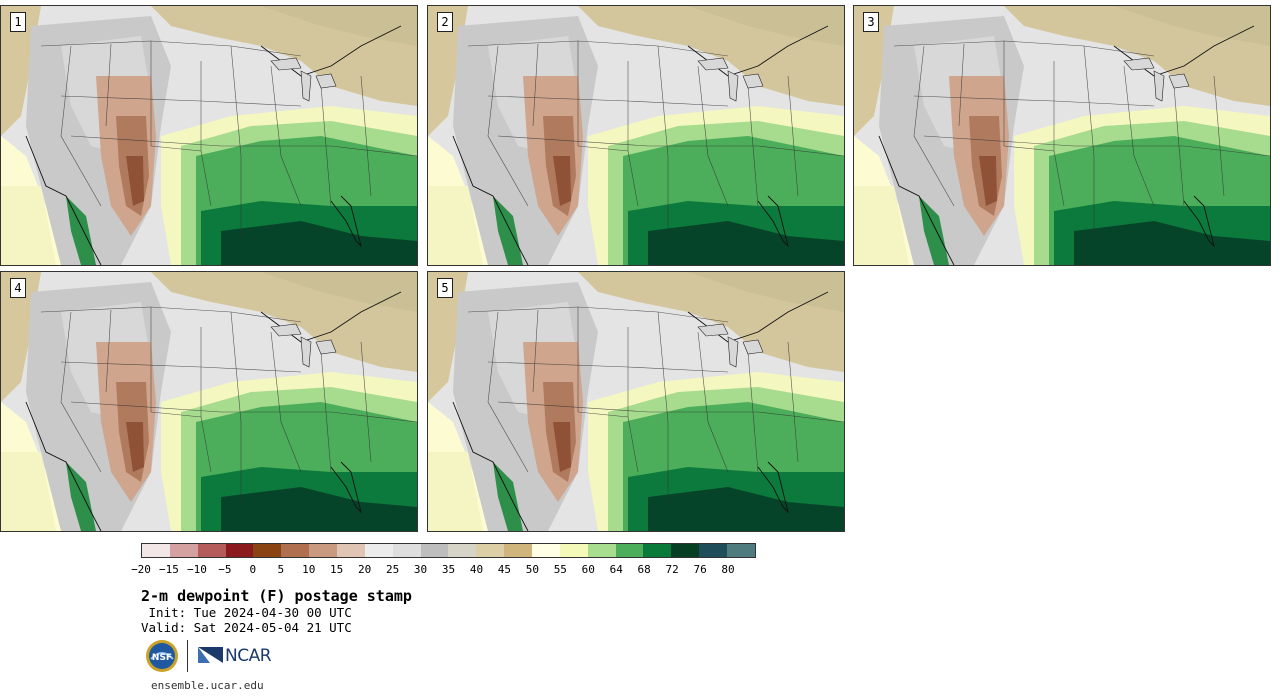 This screenshot has width=1280, height=696. I want to click on colorbar-tick-label: 50, so click(532, 569).